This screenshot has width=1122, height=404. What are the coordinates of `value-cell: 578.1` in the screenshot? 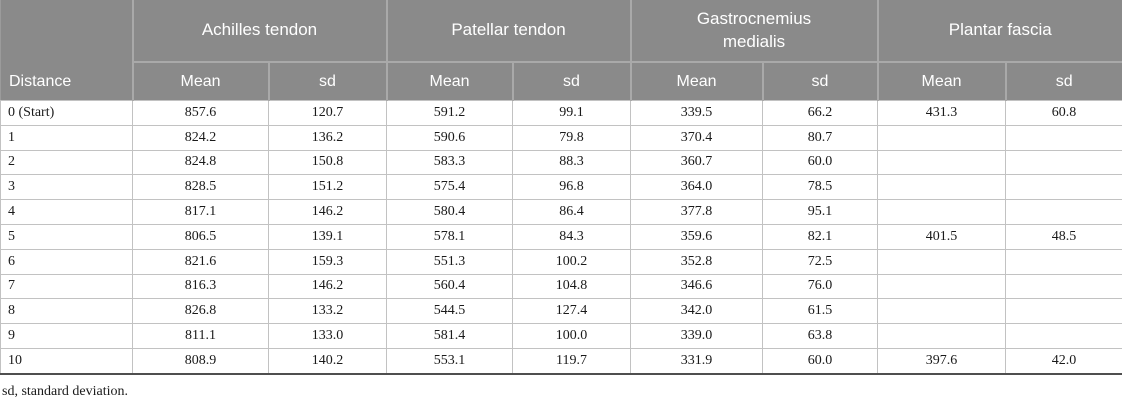 It's located at (449, 236).